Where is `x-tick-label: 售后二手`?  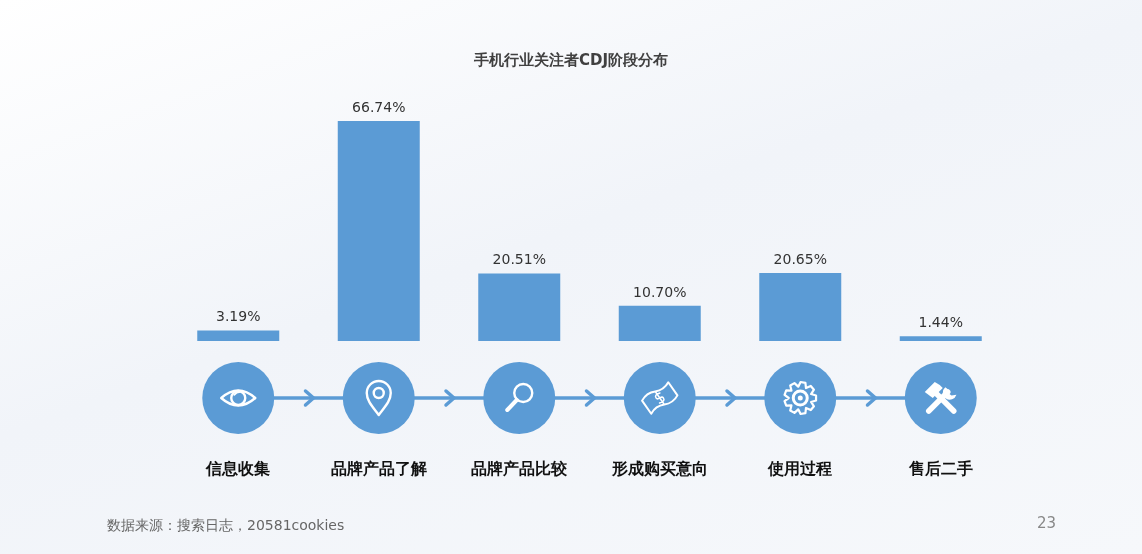 x-tick-label: 售后二手 is located at coordinates (940, 468).